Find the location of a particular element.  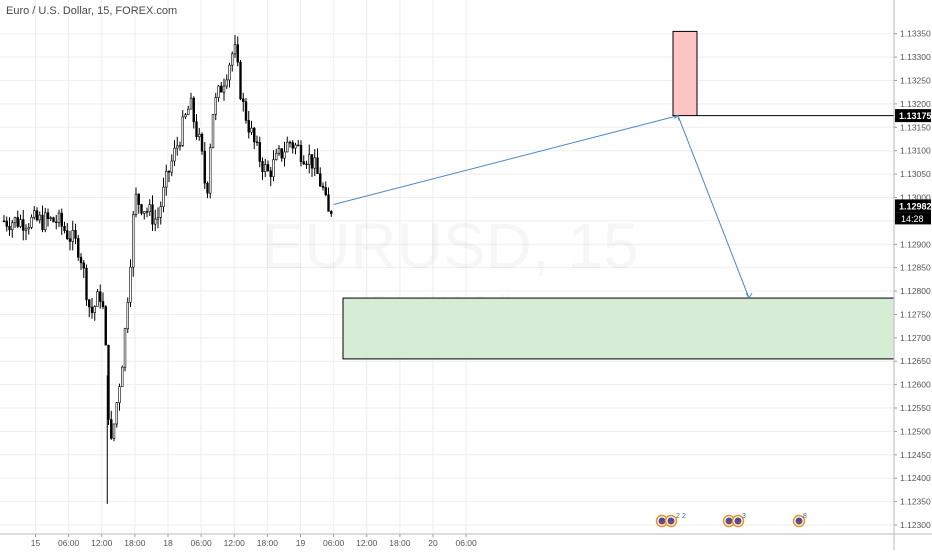

price-tick-label: 1.12600 is located at coordinates (915, 385).